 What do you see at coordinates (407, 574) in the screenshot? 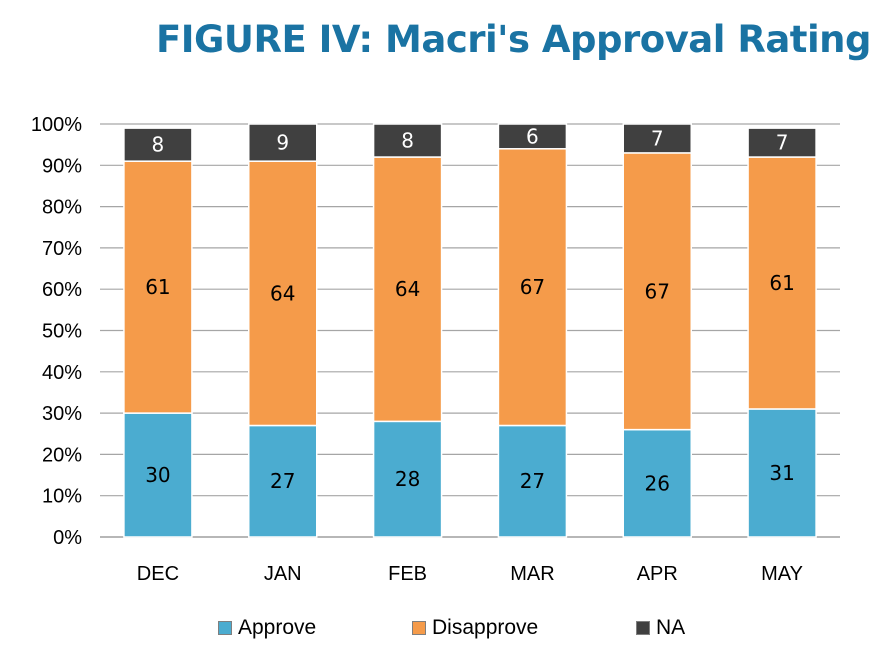
I see `x-tick-label: FEB` at bounding box center [407, 574].